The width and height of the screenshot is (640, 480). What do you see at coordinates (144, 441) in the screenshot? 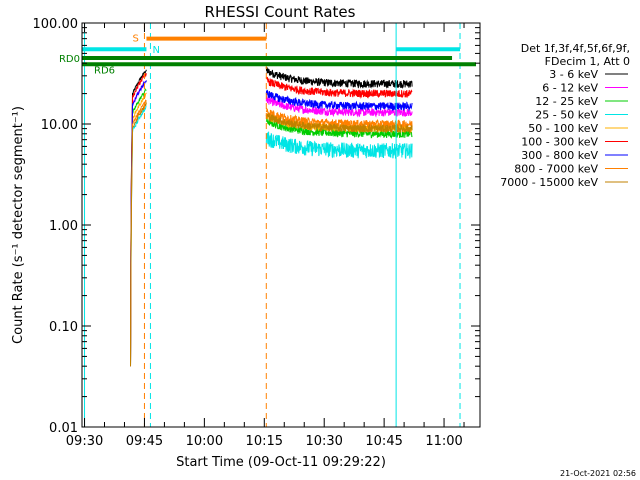
I see `x-tick-label: 09:45` at bounding box center [144, 441].